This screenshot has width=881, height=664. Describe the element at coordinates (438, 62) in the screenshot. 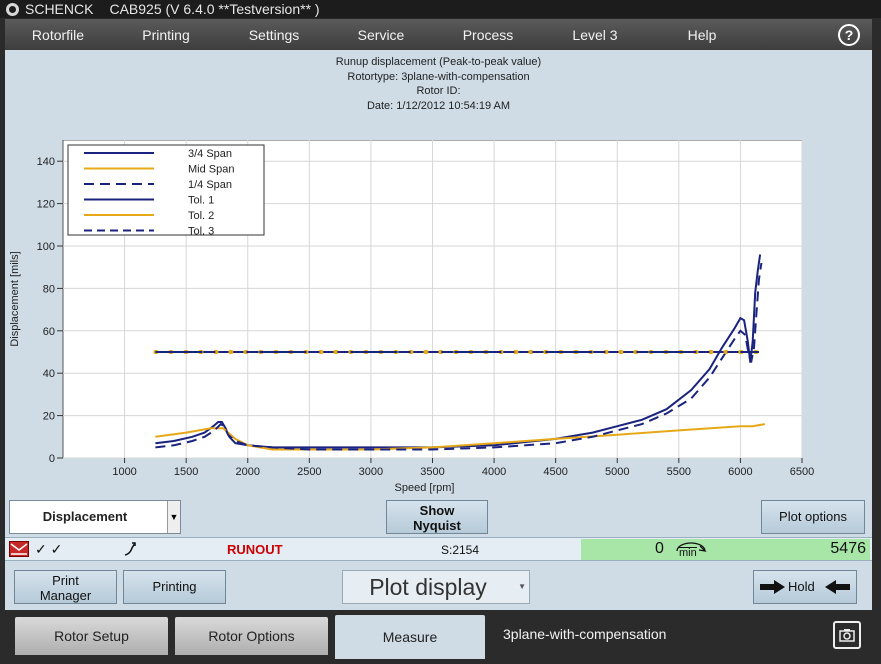

I see `plot-title: Runup displacement (Peak-to-peak value)` at that location.